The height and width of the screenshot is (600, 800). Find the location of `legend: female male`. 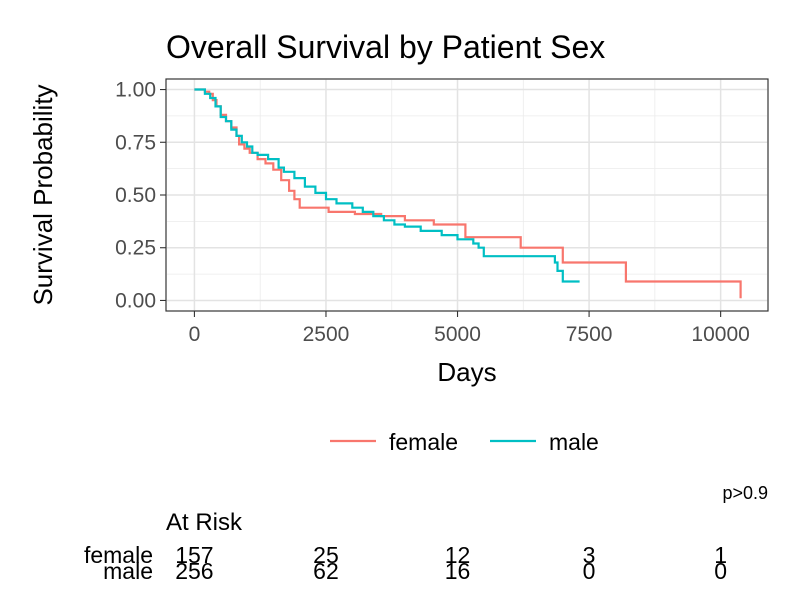

legend: female male is located at coordinates (464, 442).